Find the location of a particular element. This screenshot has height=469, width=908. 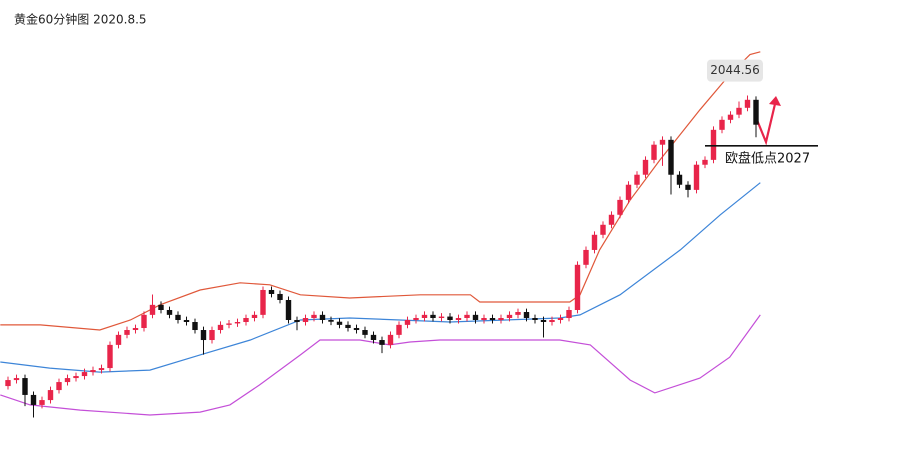

chart-title: 黄金60分钟图 2020.8.5 is located at coordinates (80, 19).